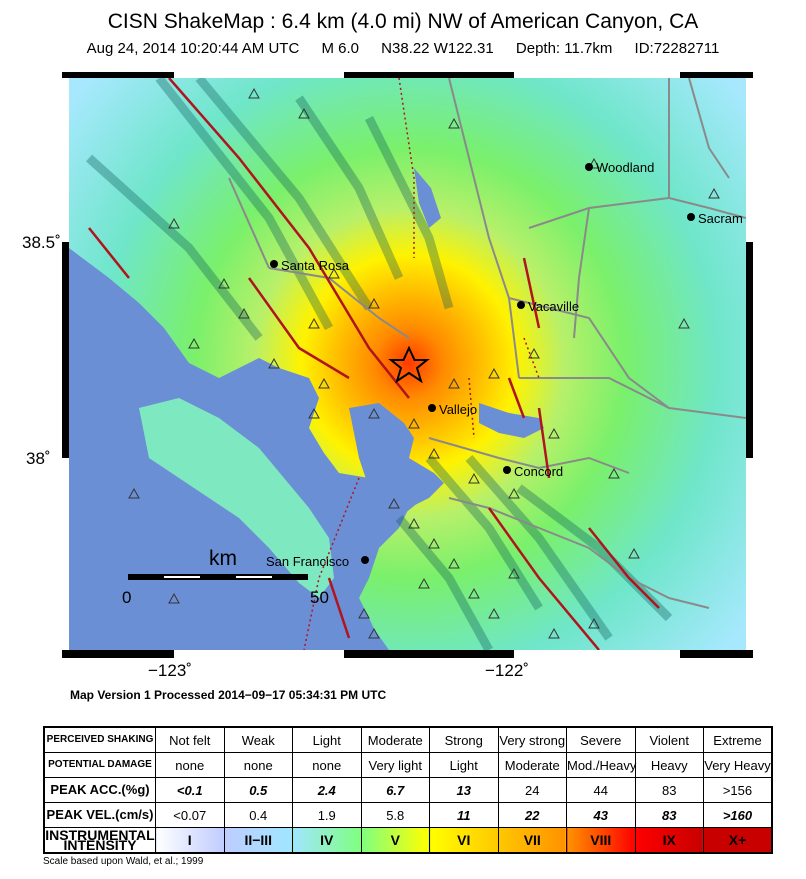  Describe the element at coordinates (395, 840) in the screenshot. I see `intensity-swatch: V` at that location.